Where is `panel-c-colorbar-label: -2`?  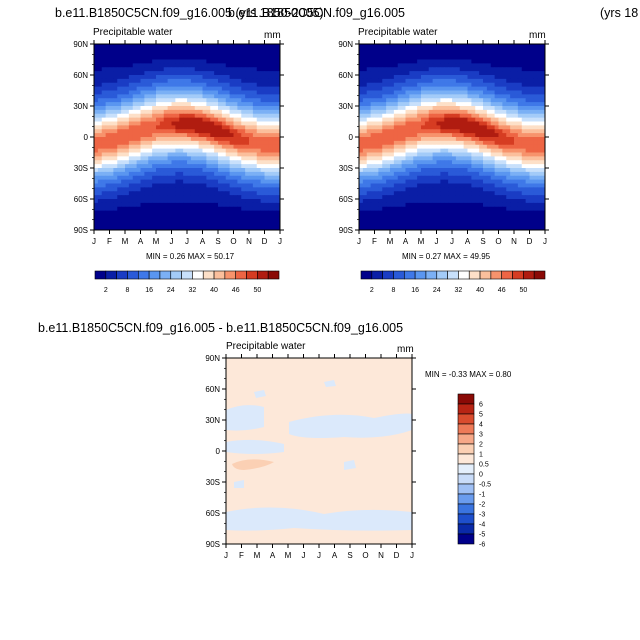 panel-c-colorbar-label: -2 is located at coordinates (482, 505).